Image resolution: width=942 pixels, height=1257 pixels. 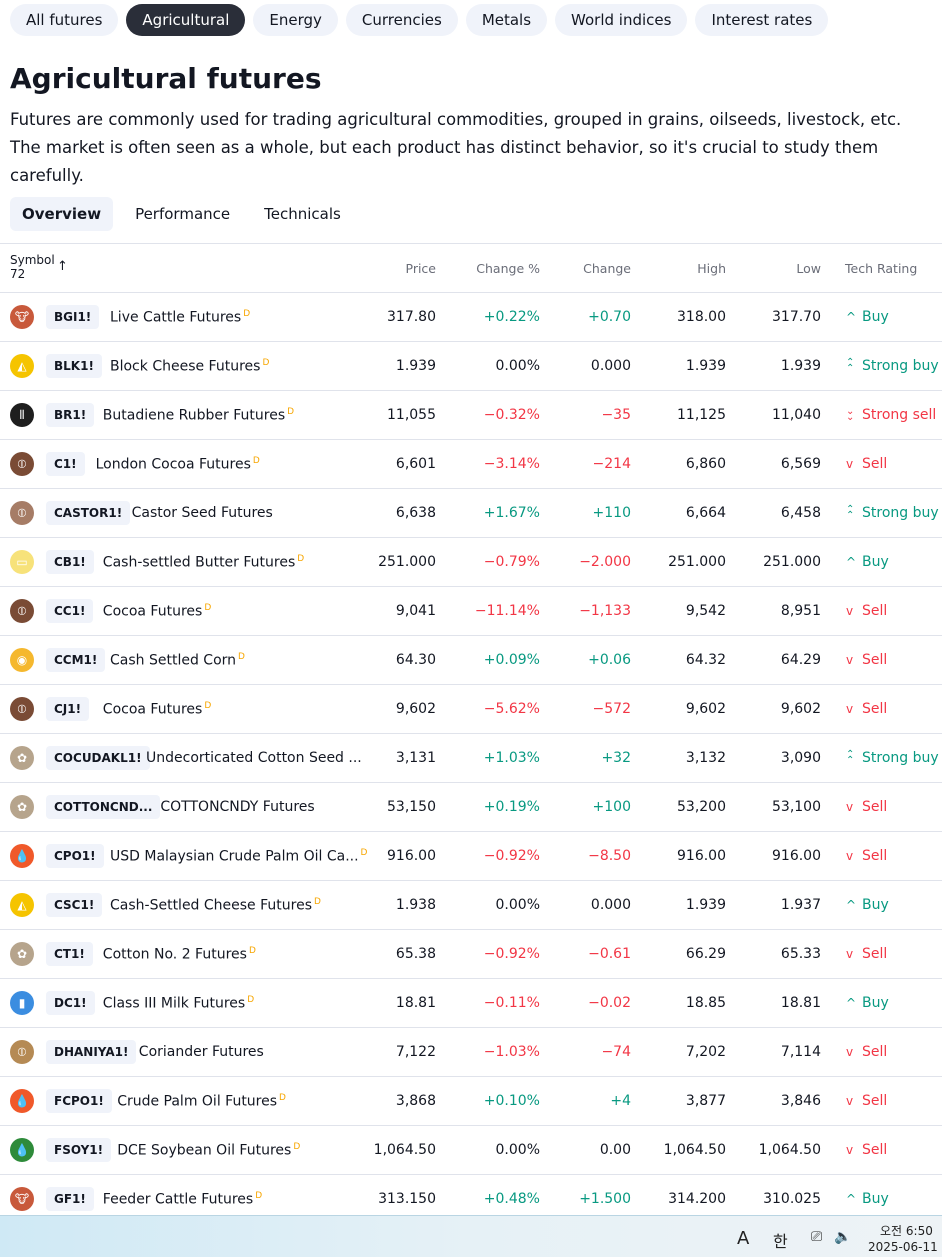 What do you see at coordinates (70, 415) in the screenshot?
I see `ticker-badge: BR1!` at bounding box center [70, 415].